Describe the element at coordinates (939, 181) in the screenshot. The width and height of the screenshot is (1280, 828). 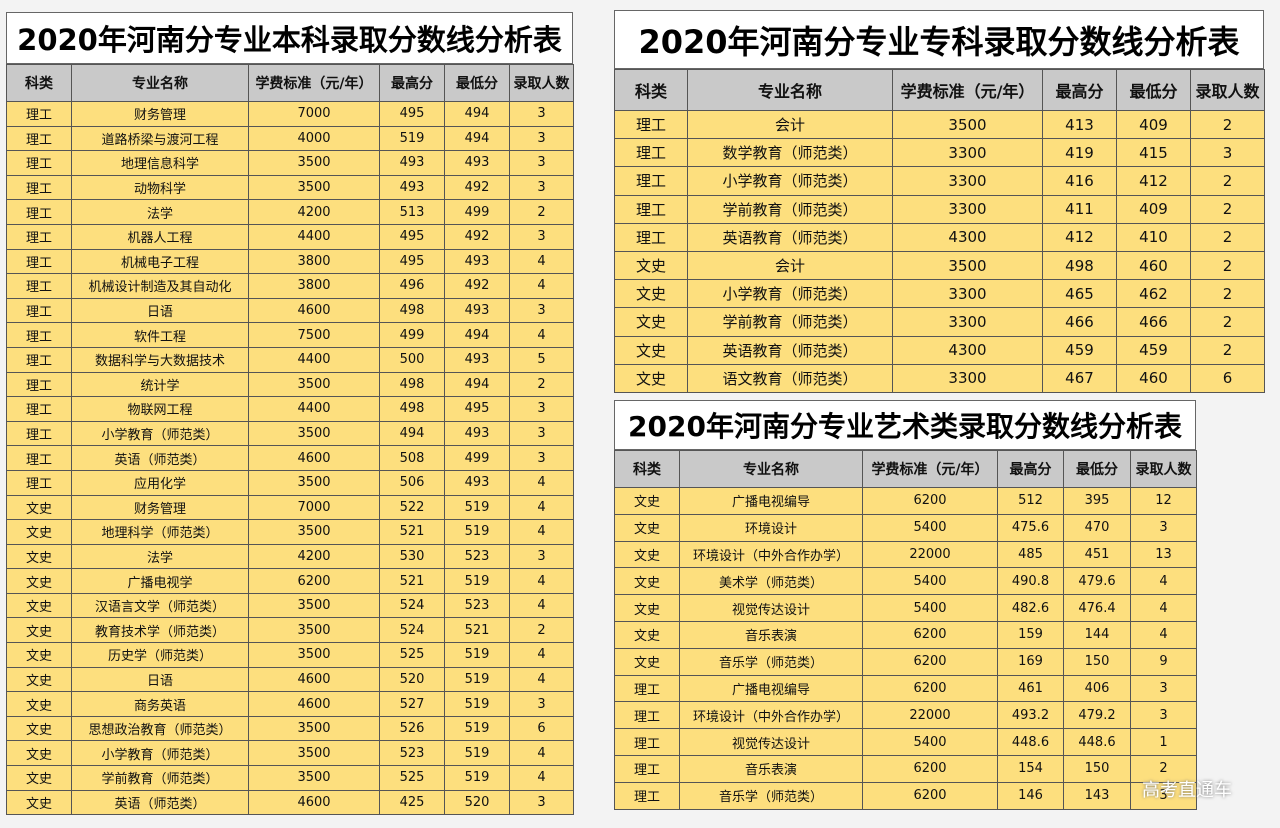
I see `table-row: 理工 小学教育（师范类） 3300 416 412 2` at that location.